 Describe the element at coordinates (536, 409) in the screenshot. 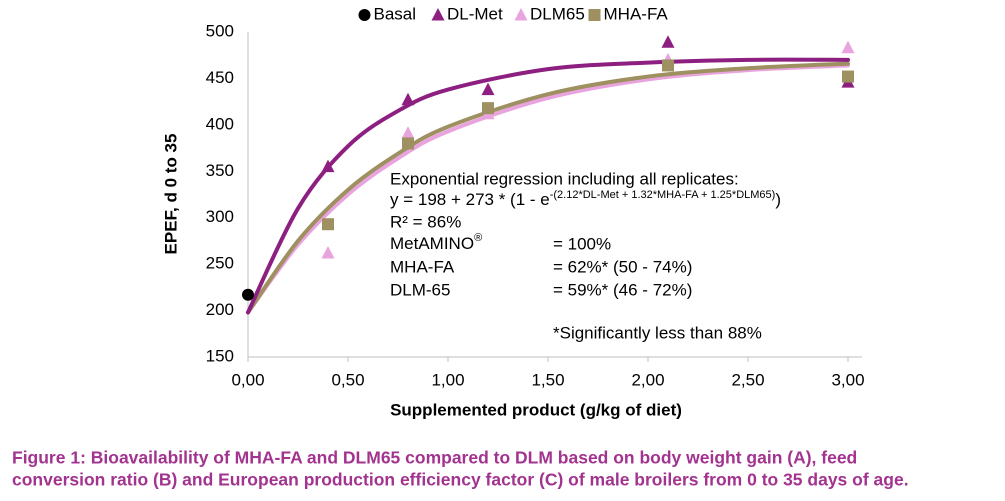

I see `x-axis-title: Supplemented product (g/kg of diet)` at that location.